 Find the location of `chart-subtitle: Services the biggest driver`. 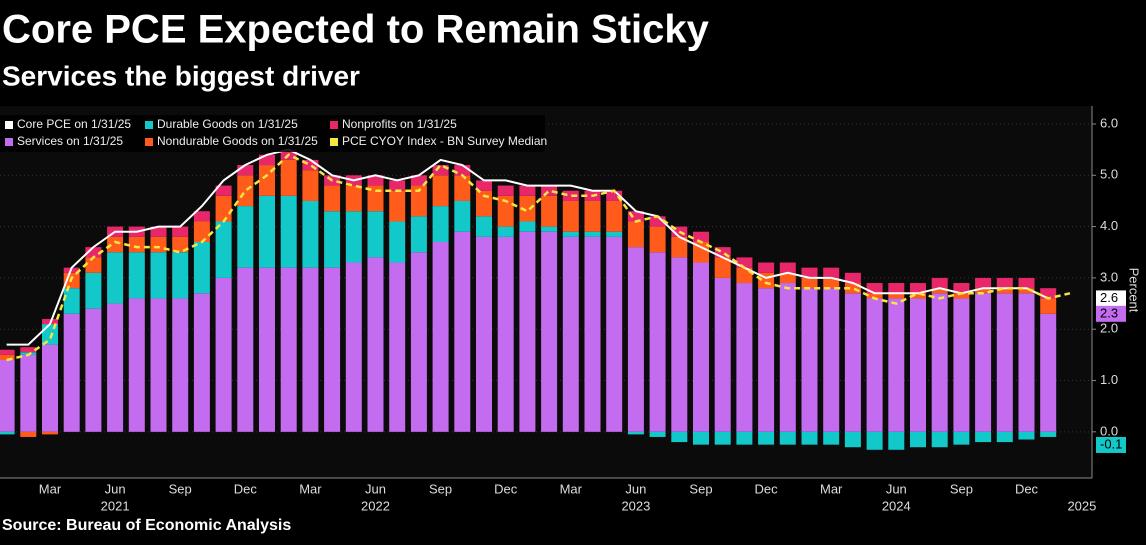

chart-subtitle: Services the biggest driver is located at coordinates (181, 75).